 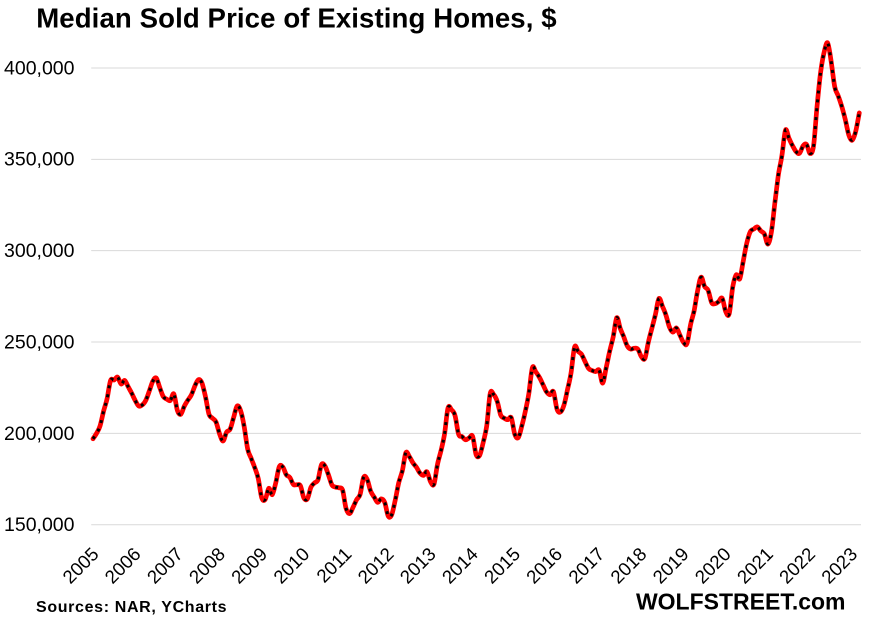 What do you see at coordinates (39, 434) in the screenshot?
I see `svg-text: 200,000` at bounding box center [39, 434].